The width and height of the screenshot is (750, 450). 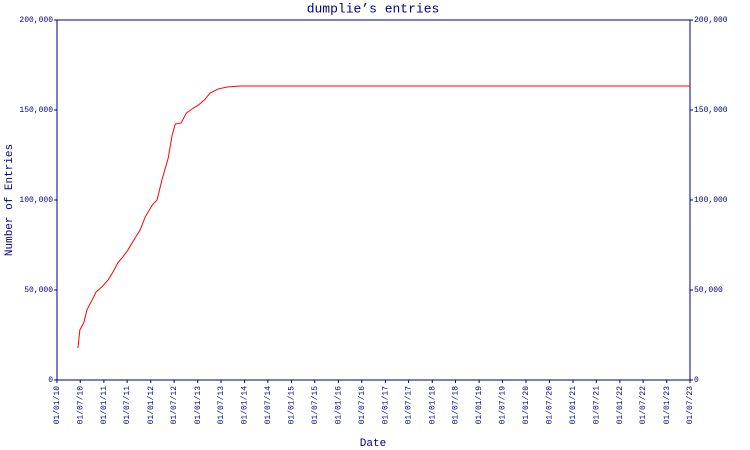 What do you see at coordinates (315, 405) in the screenshot?
I see `x-tick-label: 01/07/15` at bounding box center [315, 405].